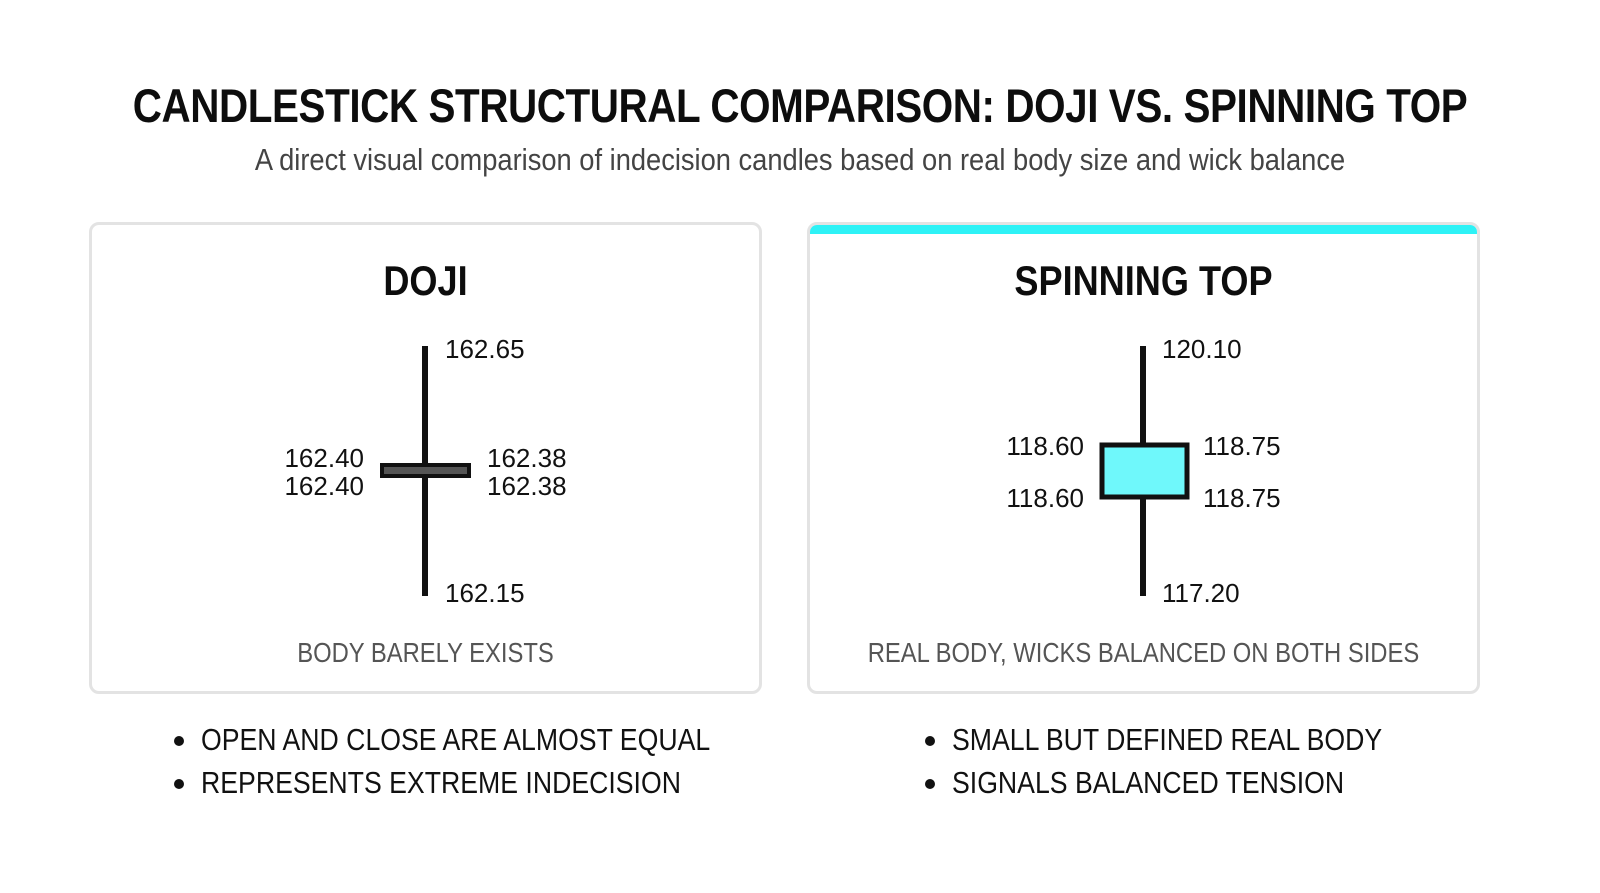 The height and width of the screenshot is (893, 1600). Describe the element at coordinates (1202, 349) in the screenshot. I see `spinning-top-high-label: 120.10` at that location.